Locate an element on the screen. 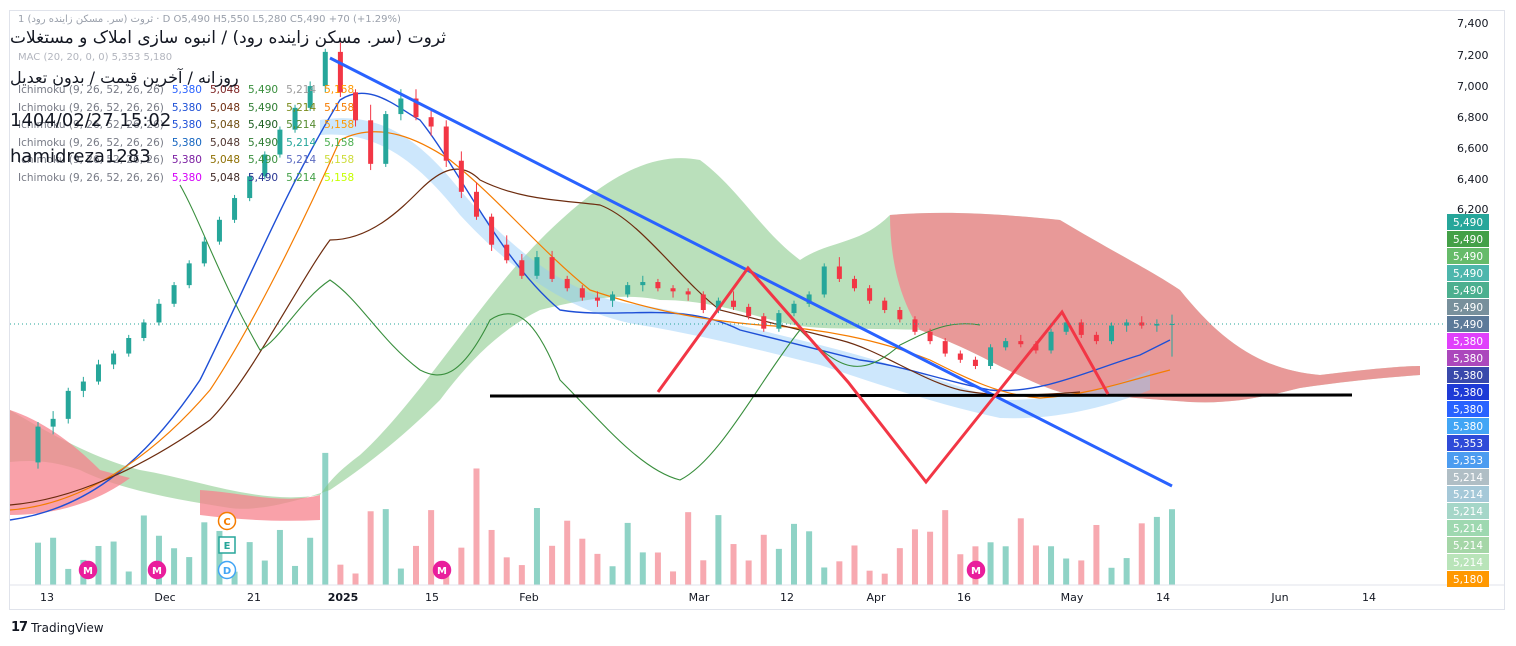 This screenshot has width=1516, height=646. time-tick: 15 is located at coordinates (432, 597).